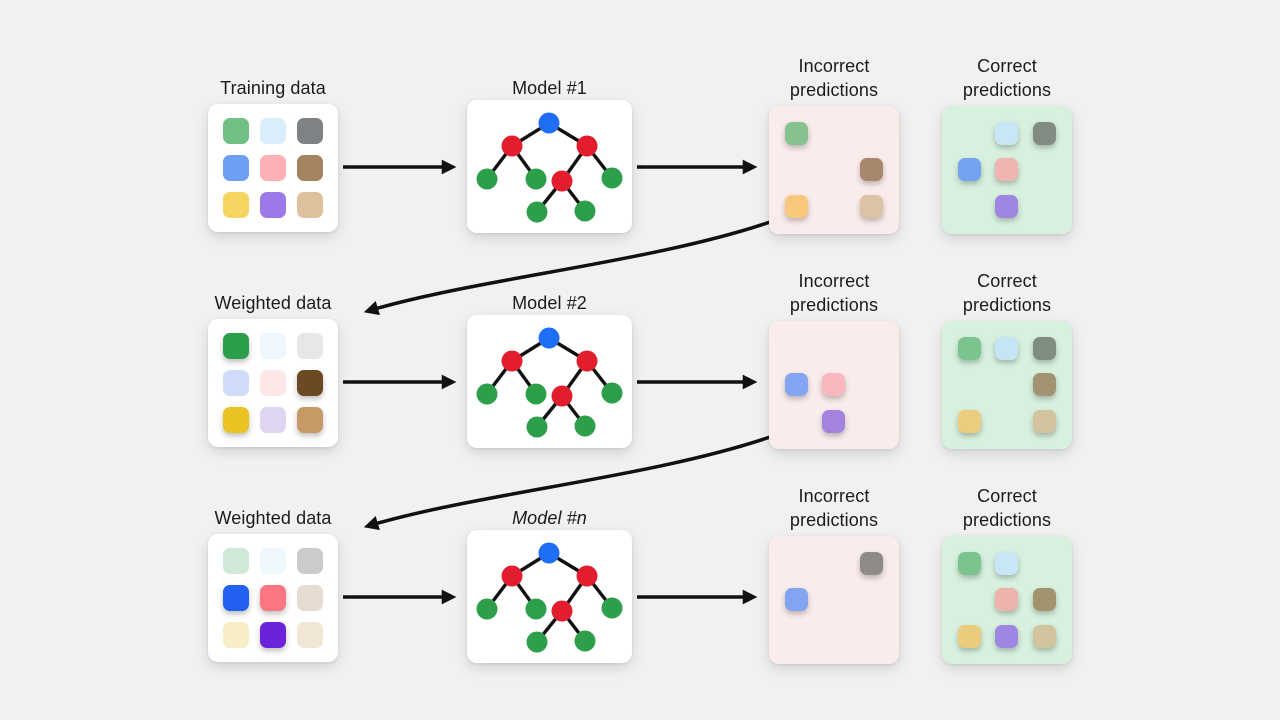 The image size is (1280, 720). I want to click on correct-predictions-label-1: Correct predictions, so click(1007, 78).